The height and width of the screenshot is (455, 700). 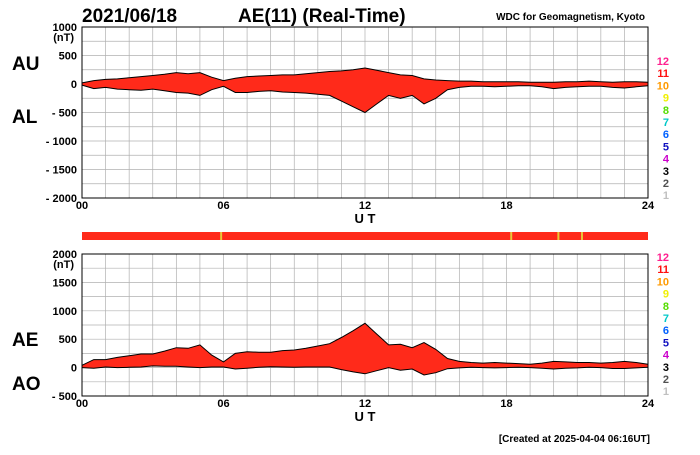 I want to click on series-line-au, so click(x=365, y=75).